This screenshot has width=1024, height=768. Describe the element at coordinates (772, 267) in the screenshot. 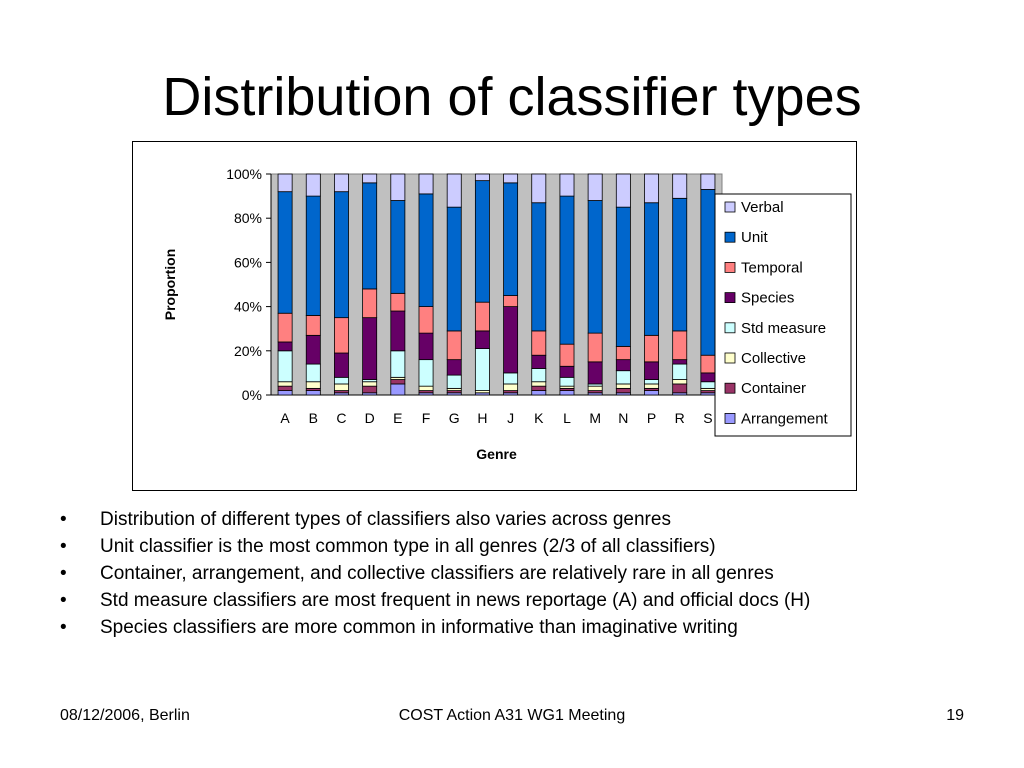

I see `legend-label: Temporal` at that location.